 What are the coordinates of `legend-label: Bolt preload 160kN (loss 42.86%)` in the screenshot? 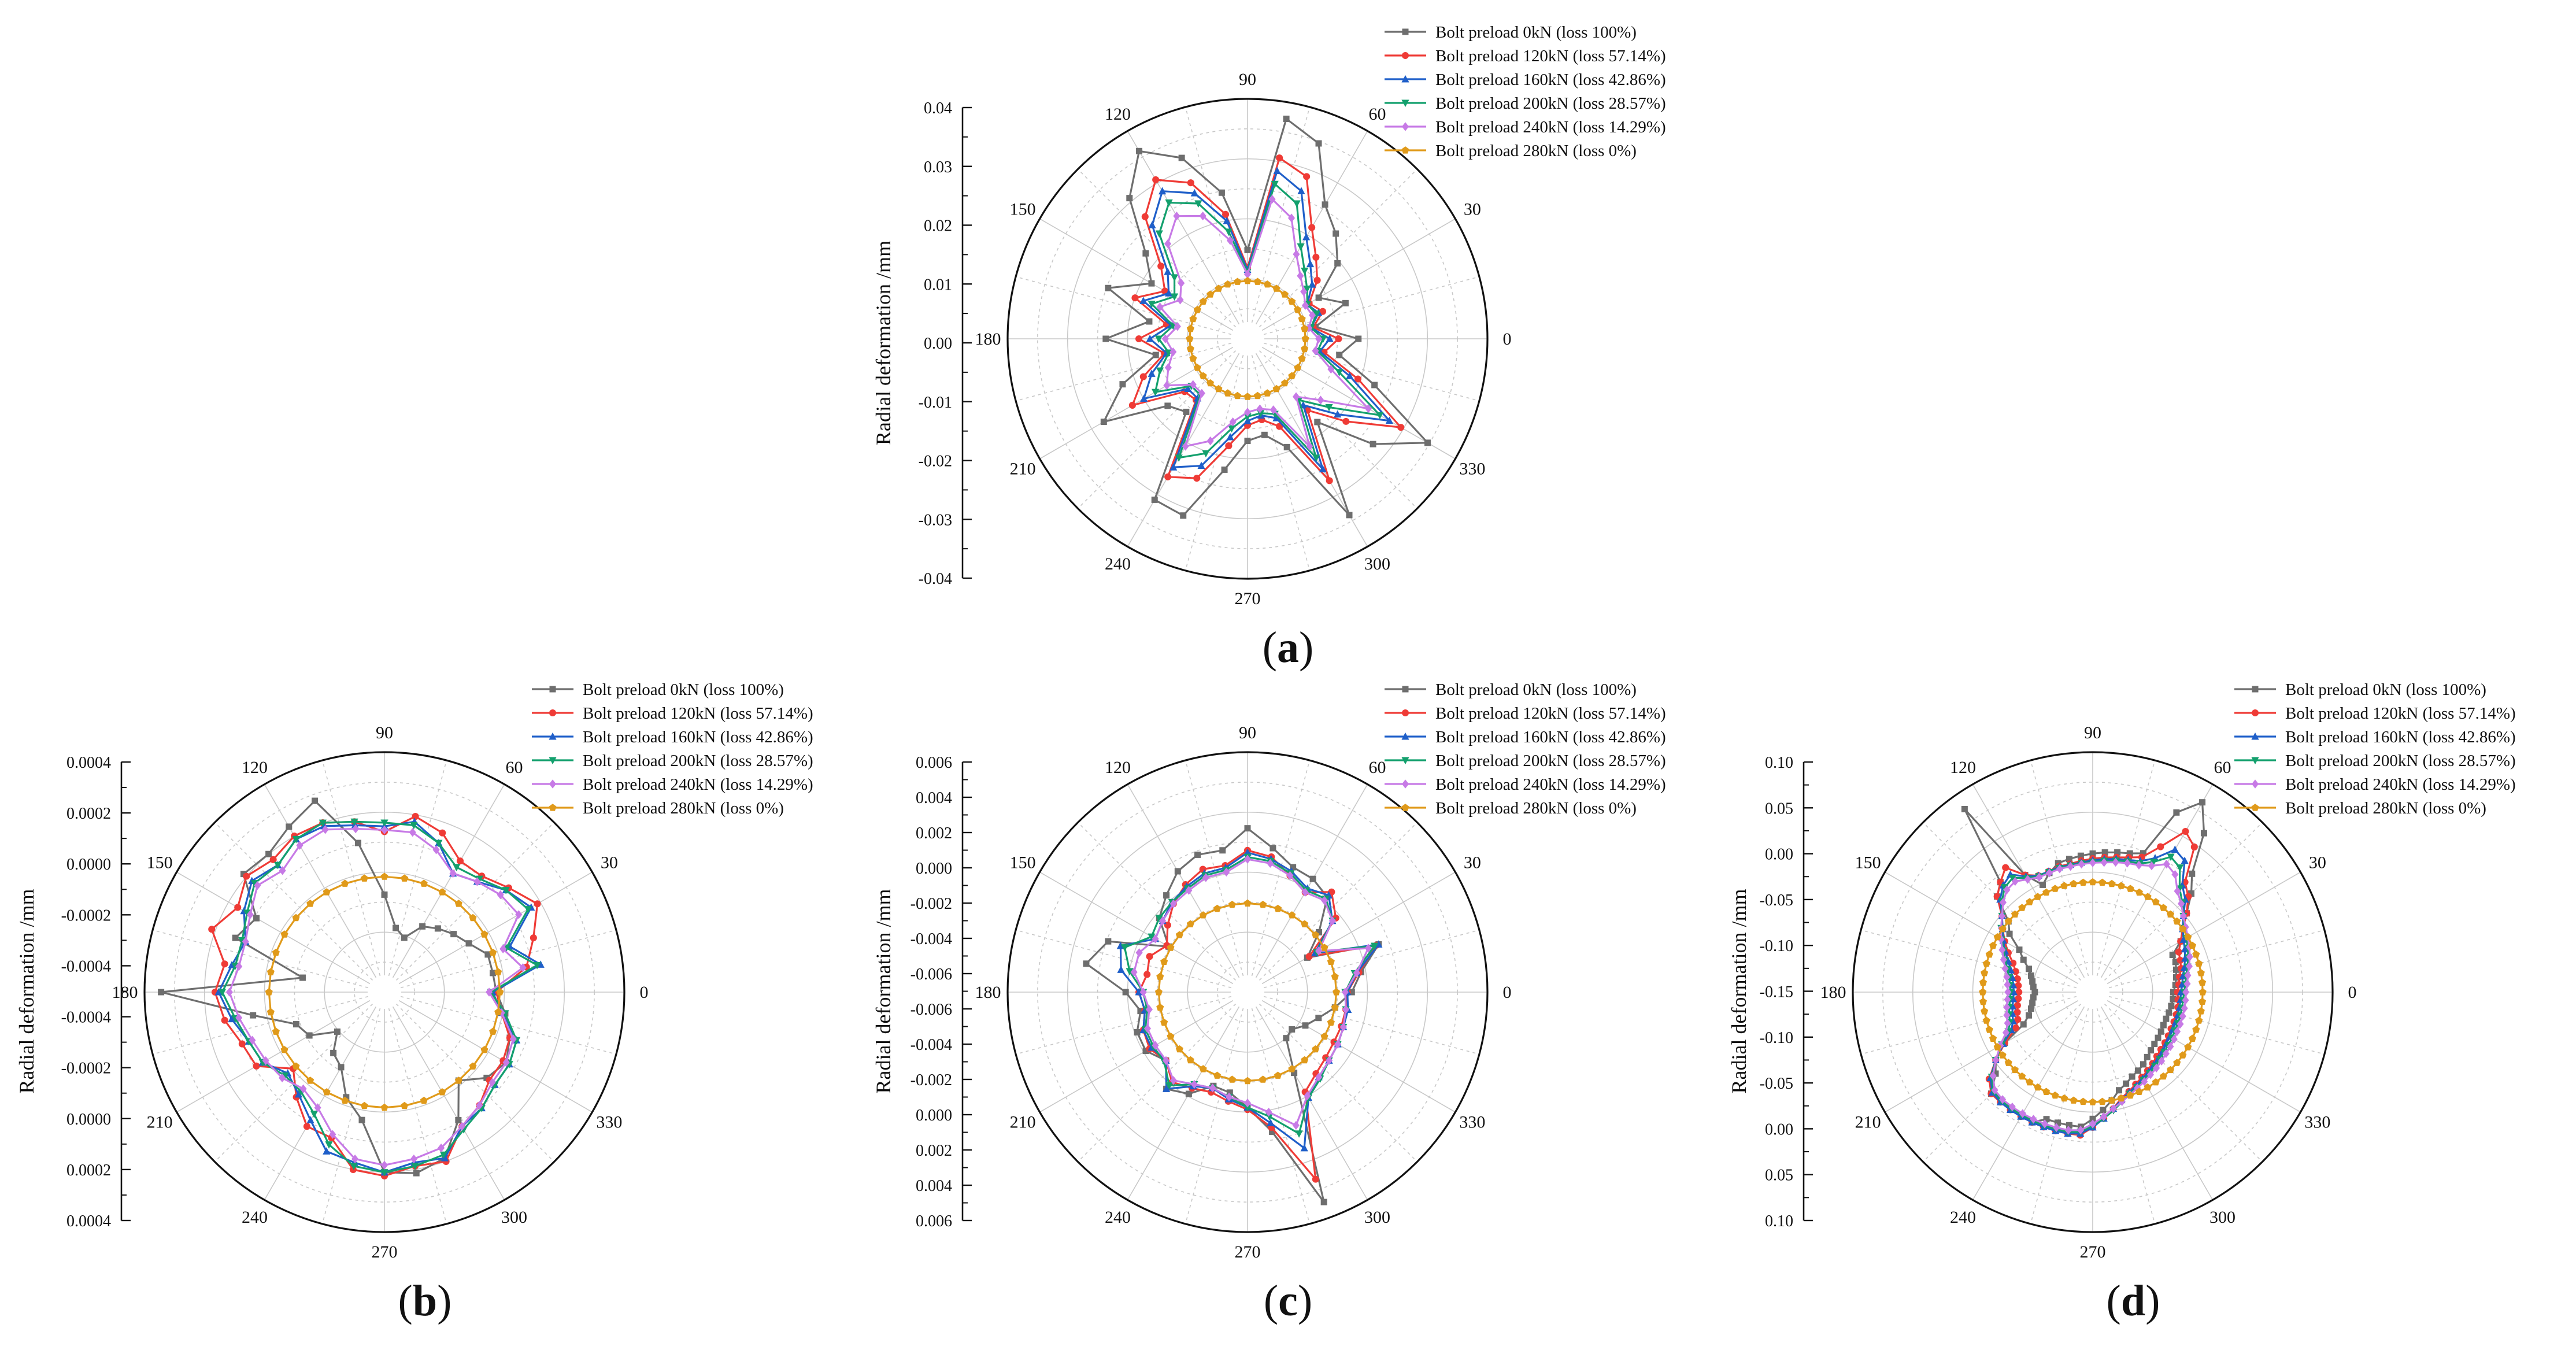 It's located at (1550, 80).